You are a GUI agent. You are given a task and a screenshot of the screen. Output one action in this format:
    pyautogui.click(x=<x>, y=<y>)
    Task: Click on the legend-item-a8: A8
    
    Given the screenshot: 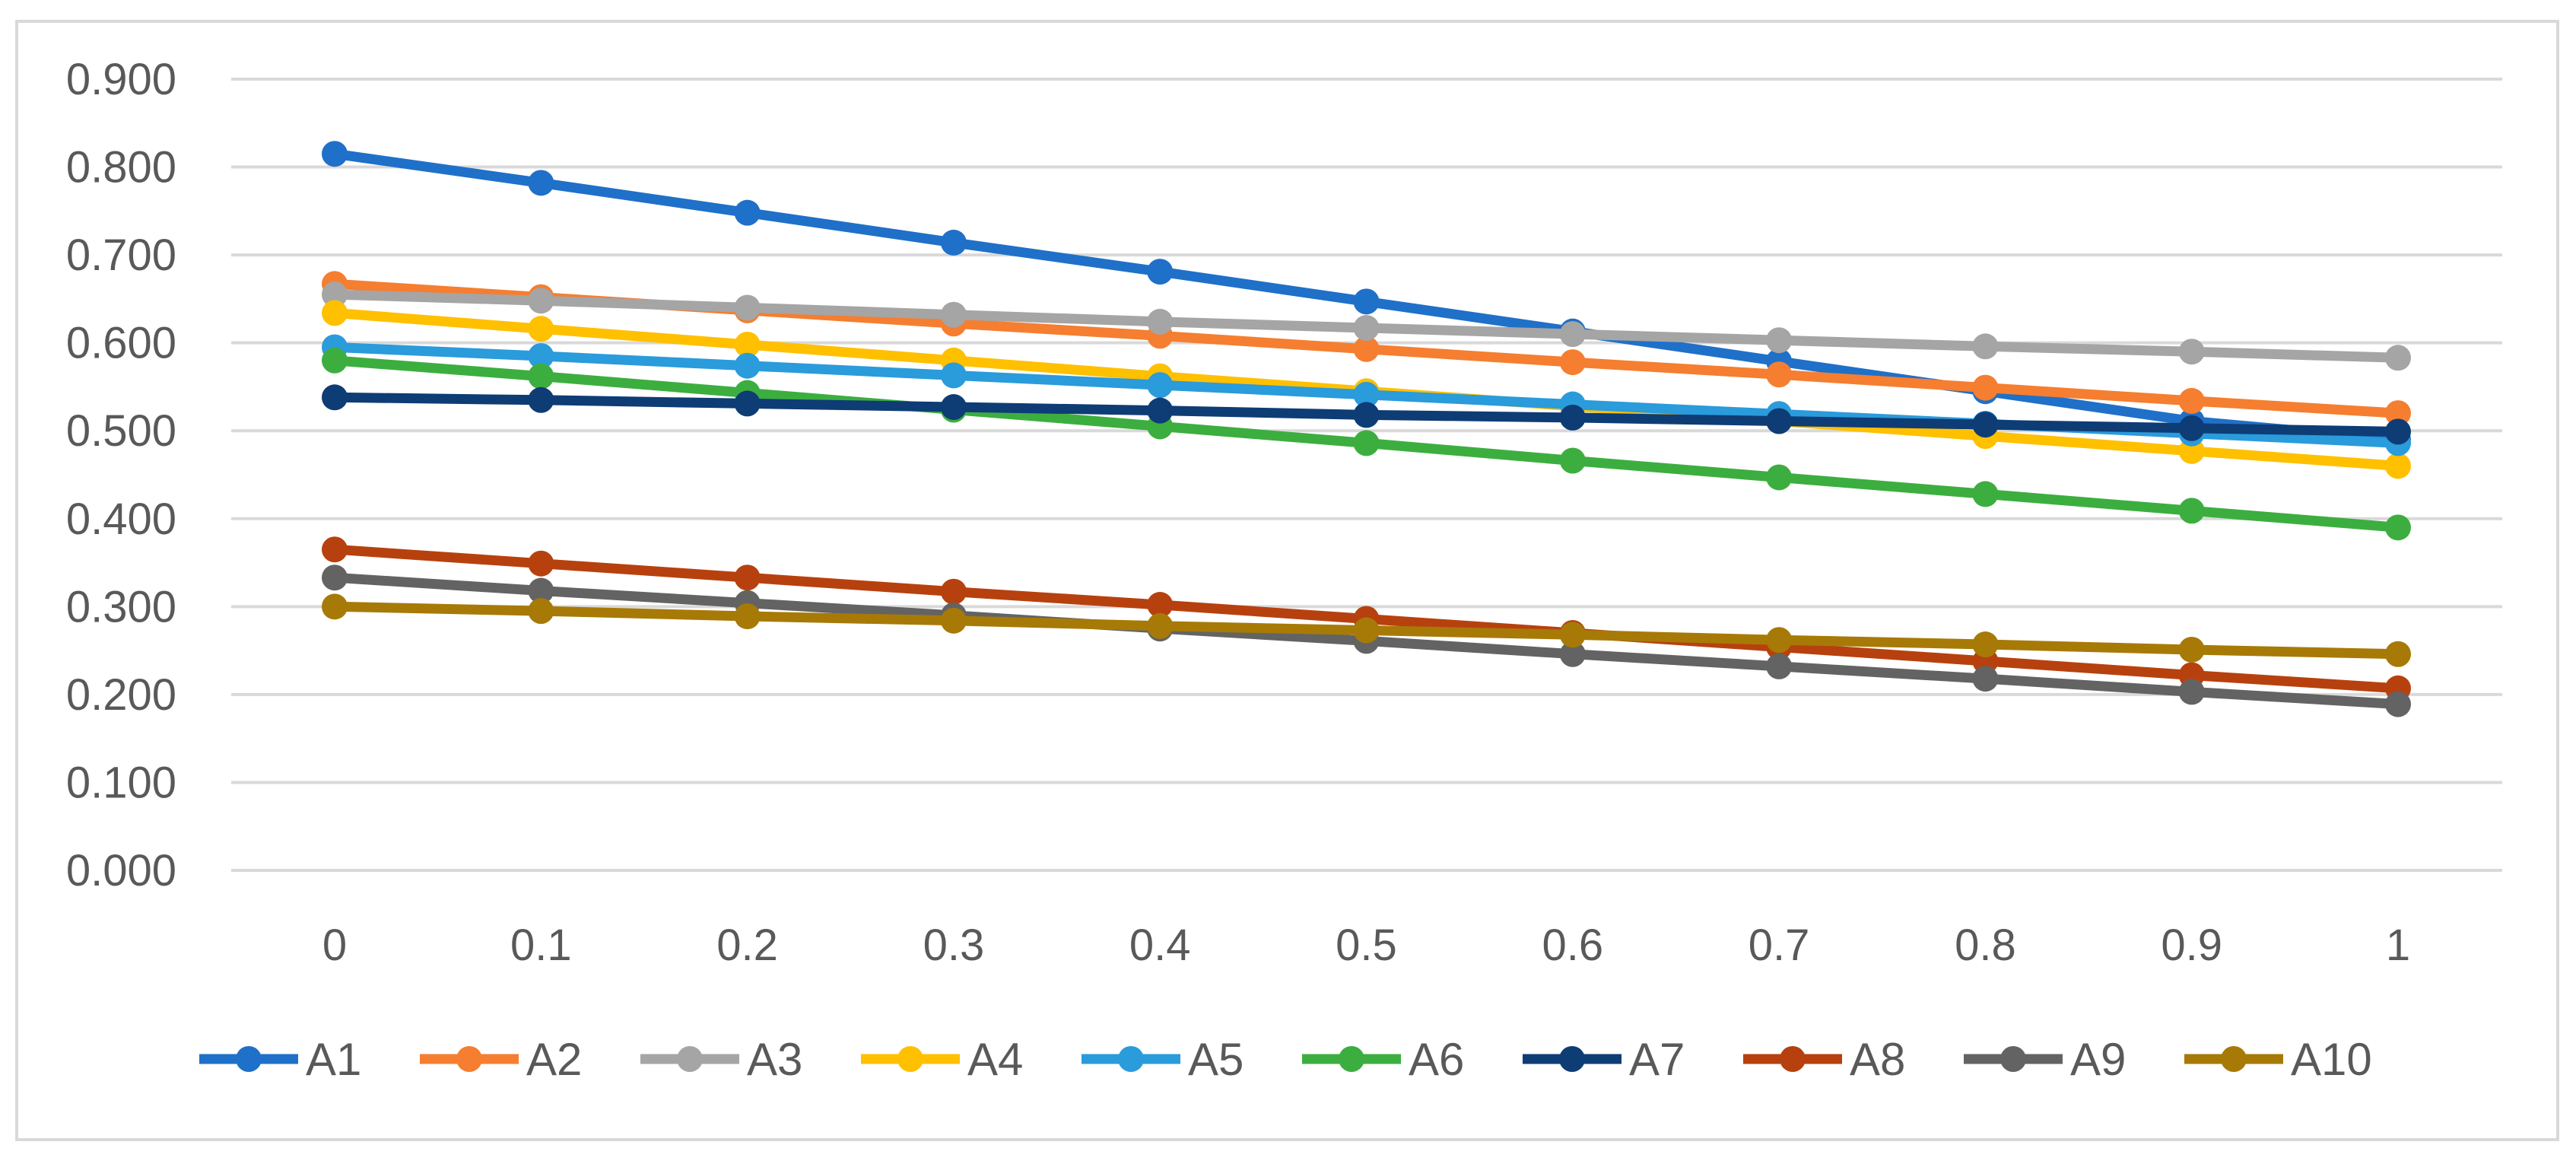 What is the action you would take?
    pyautogui.click(x=1824, y=1059)
    